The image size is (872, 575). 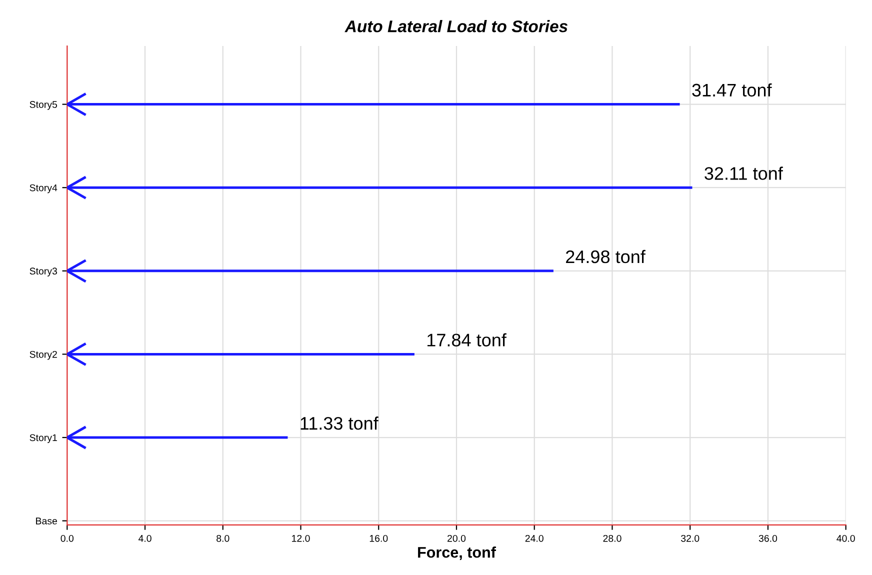 What do you see at coordinates (44, 189) in the screenshot?
I see `y-tick-label: Story4` at bounding box center [44, 189].